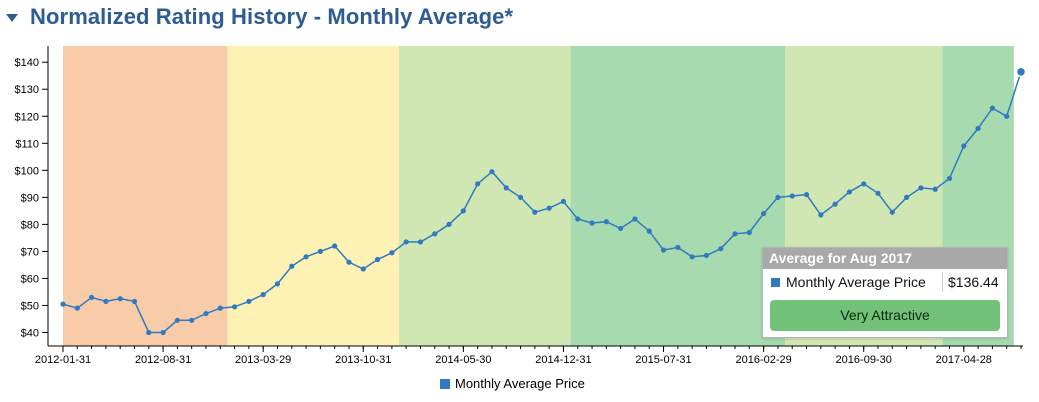  I want to click on legend-label: Monthly Average Price, so click(520, 383).